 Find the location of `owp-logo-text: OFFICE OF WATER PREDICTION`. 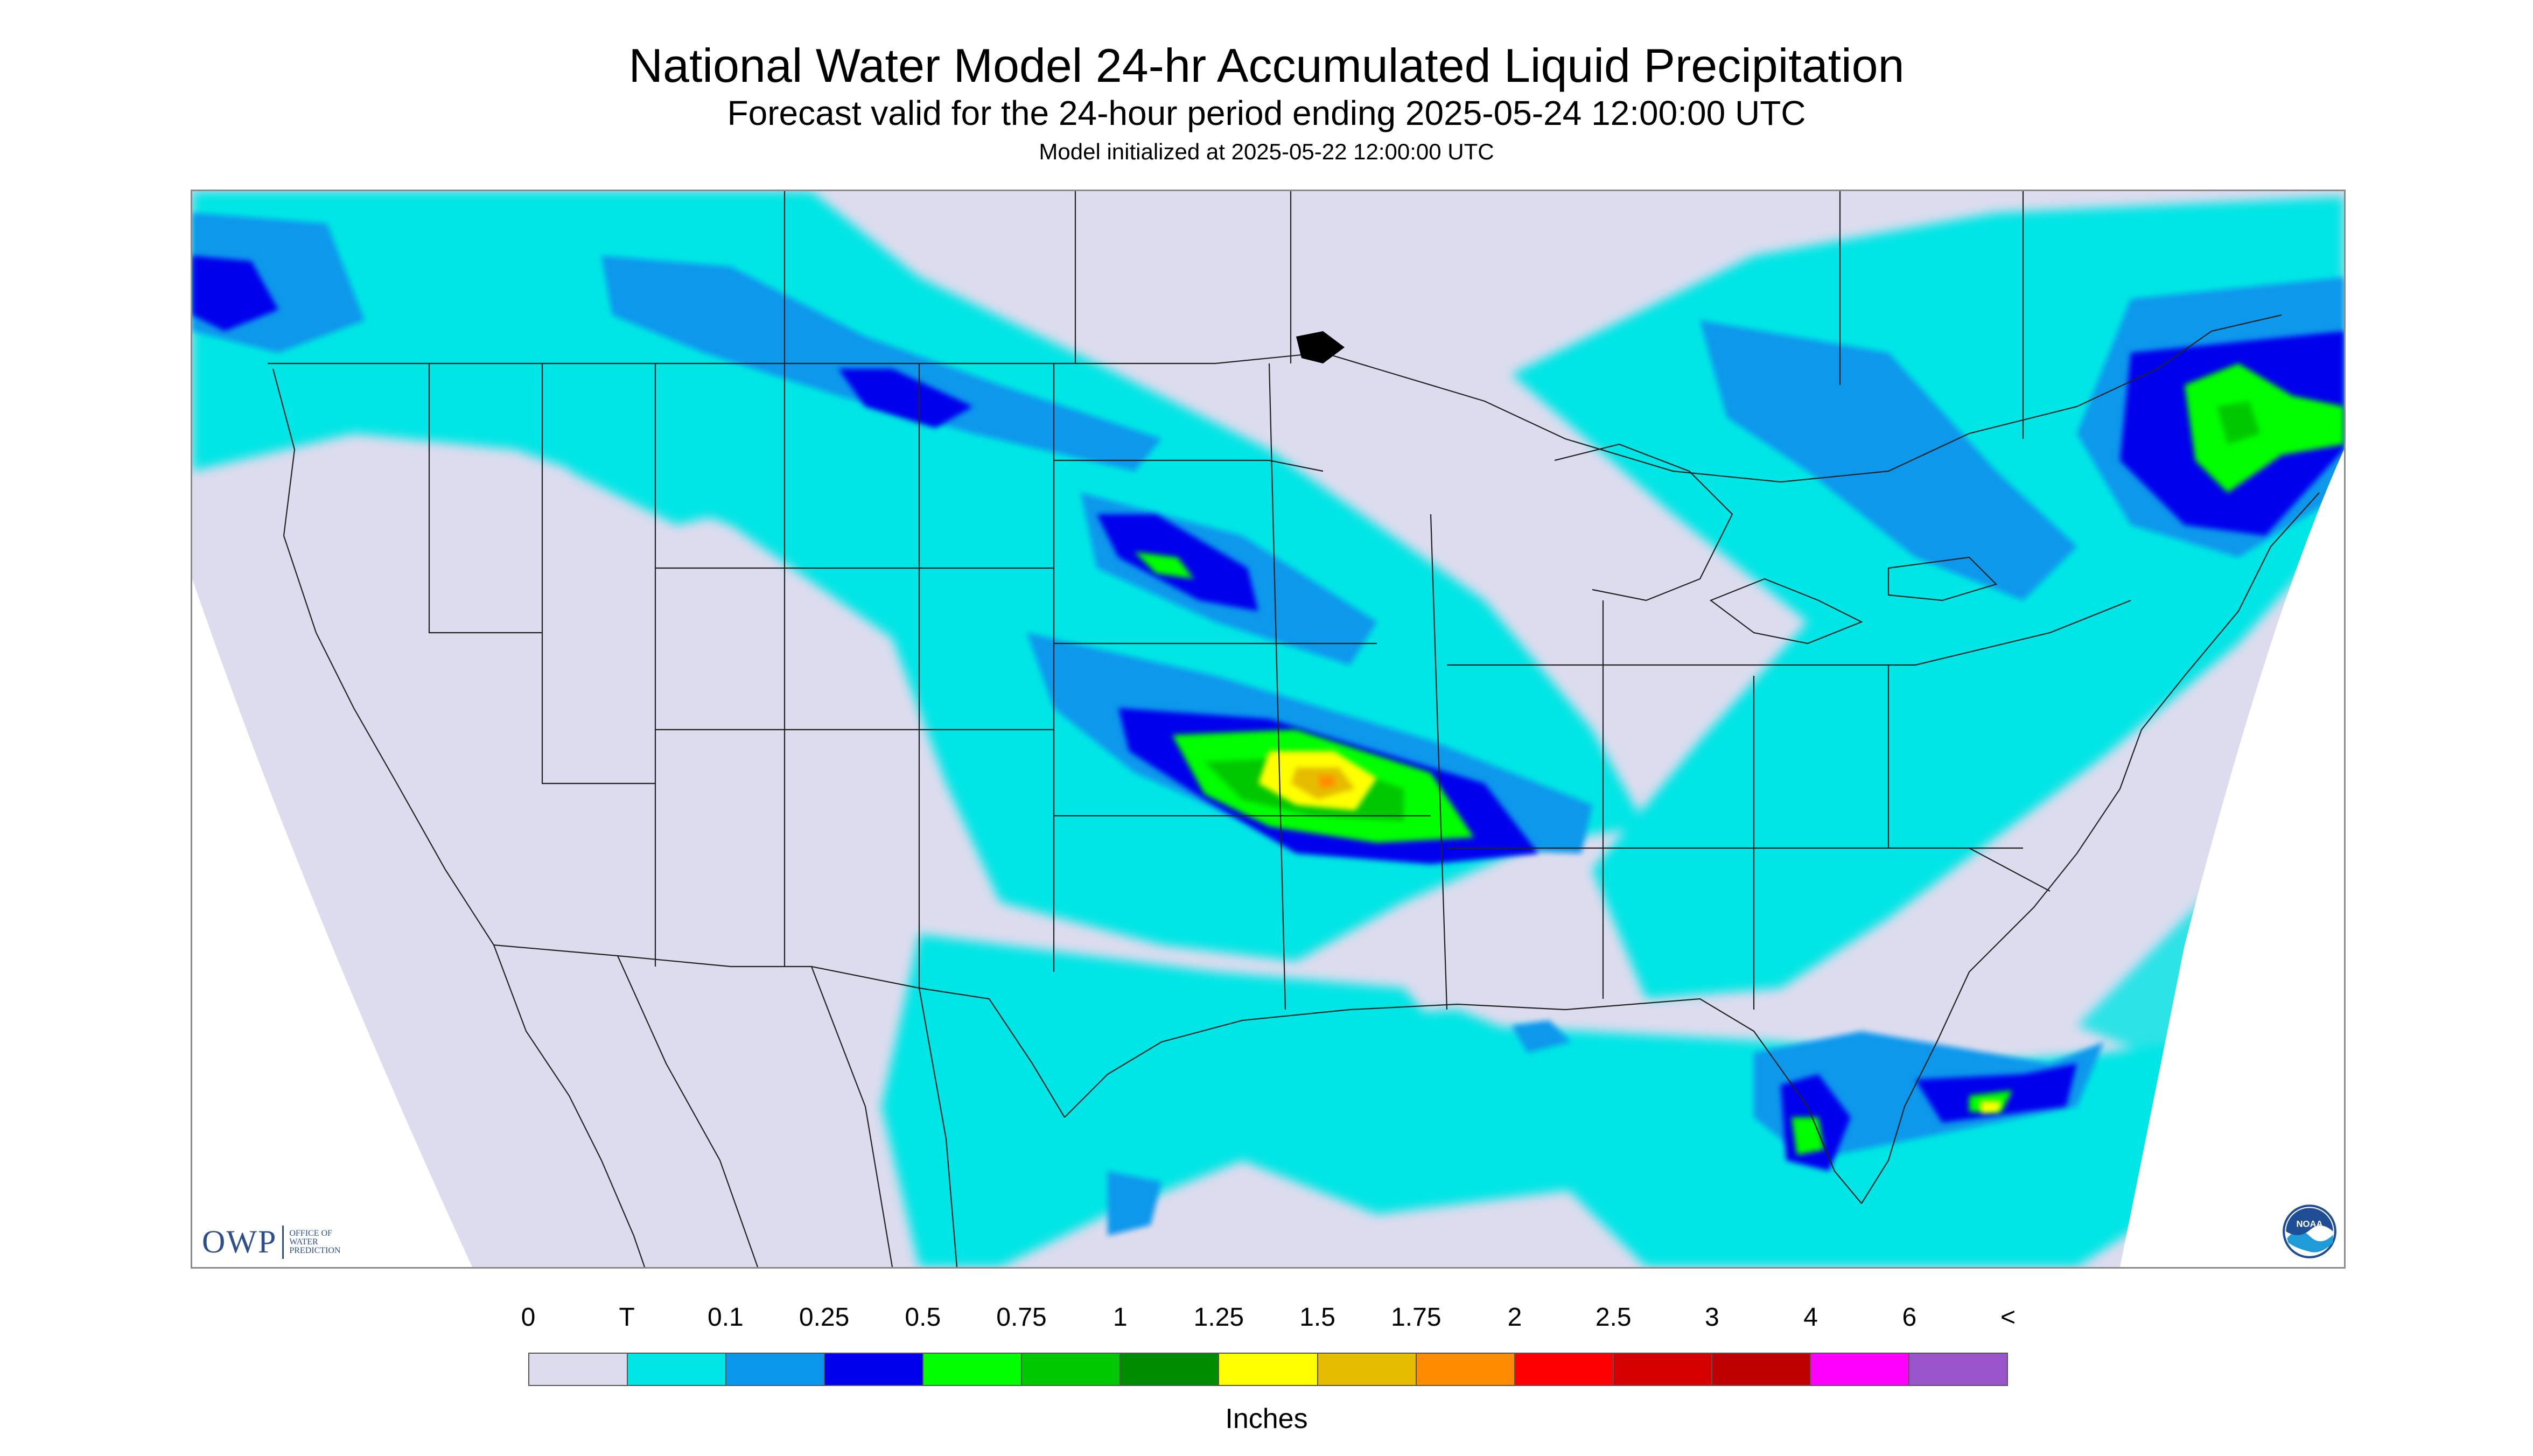

owp-logo-text: OFFICE OF WATER PREDICTION is located at coordinates (314, 1242).